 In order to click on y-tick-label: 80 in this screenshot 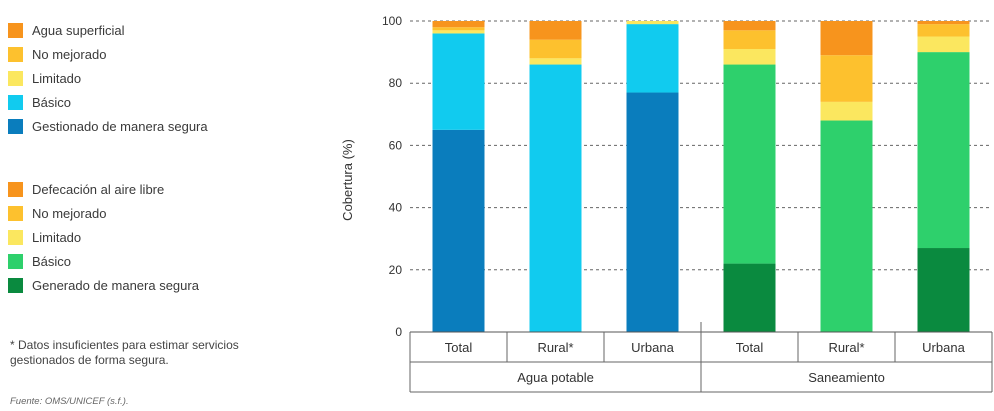, I will do `click(396, 83)`.